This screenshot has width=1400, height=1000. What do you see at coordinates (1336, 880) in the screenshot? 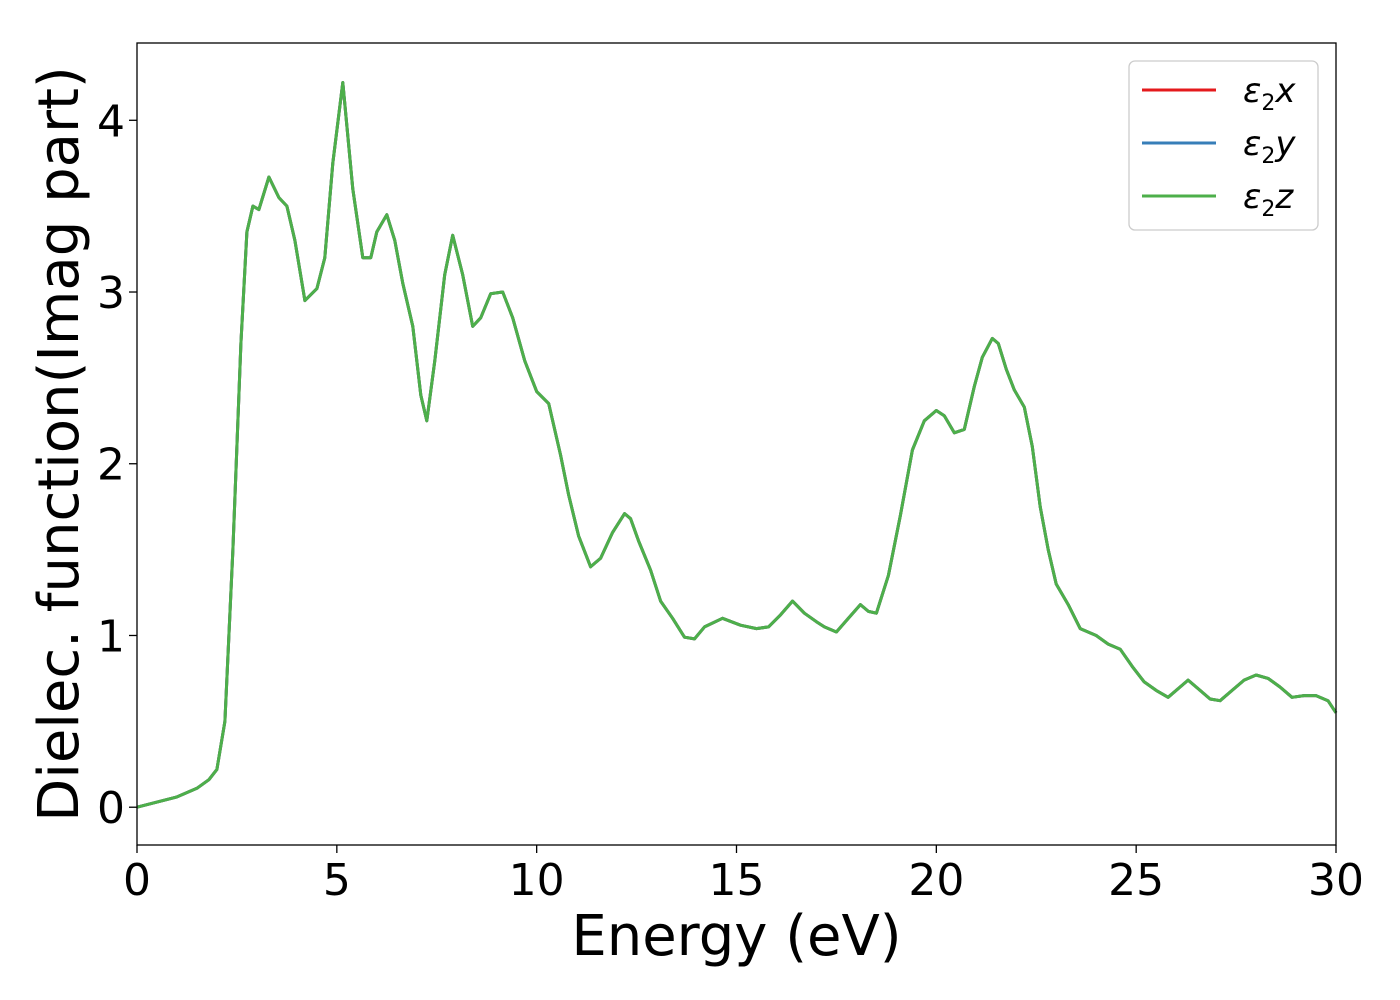
I see `x-tick-label: 30` at bounding box center [1336, 880].